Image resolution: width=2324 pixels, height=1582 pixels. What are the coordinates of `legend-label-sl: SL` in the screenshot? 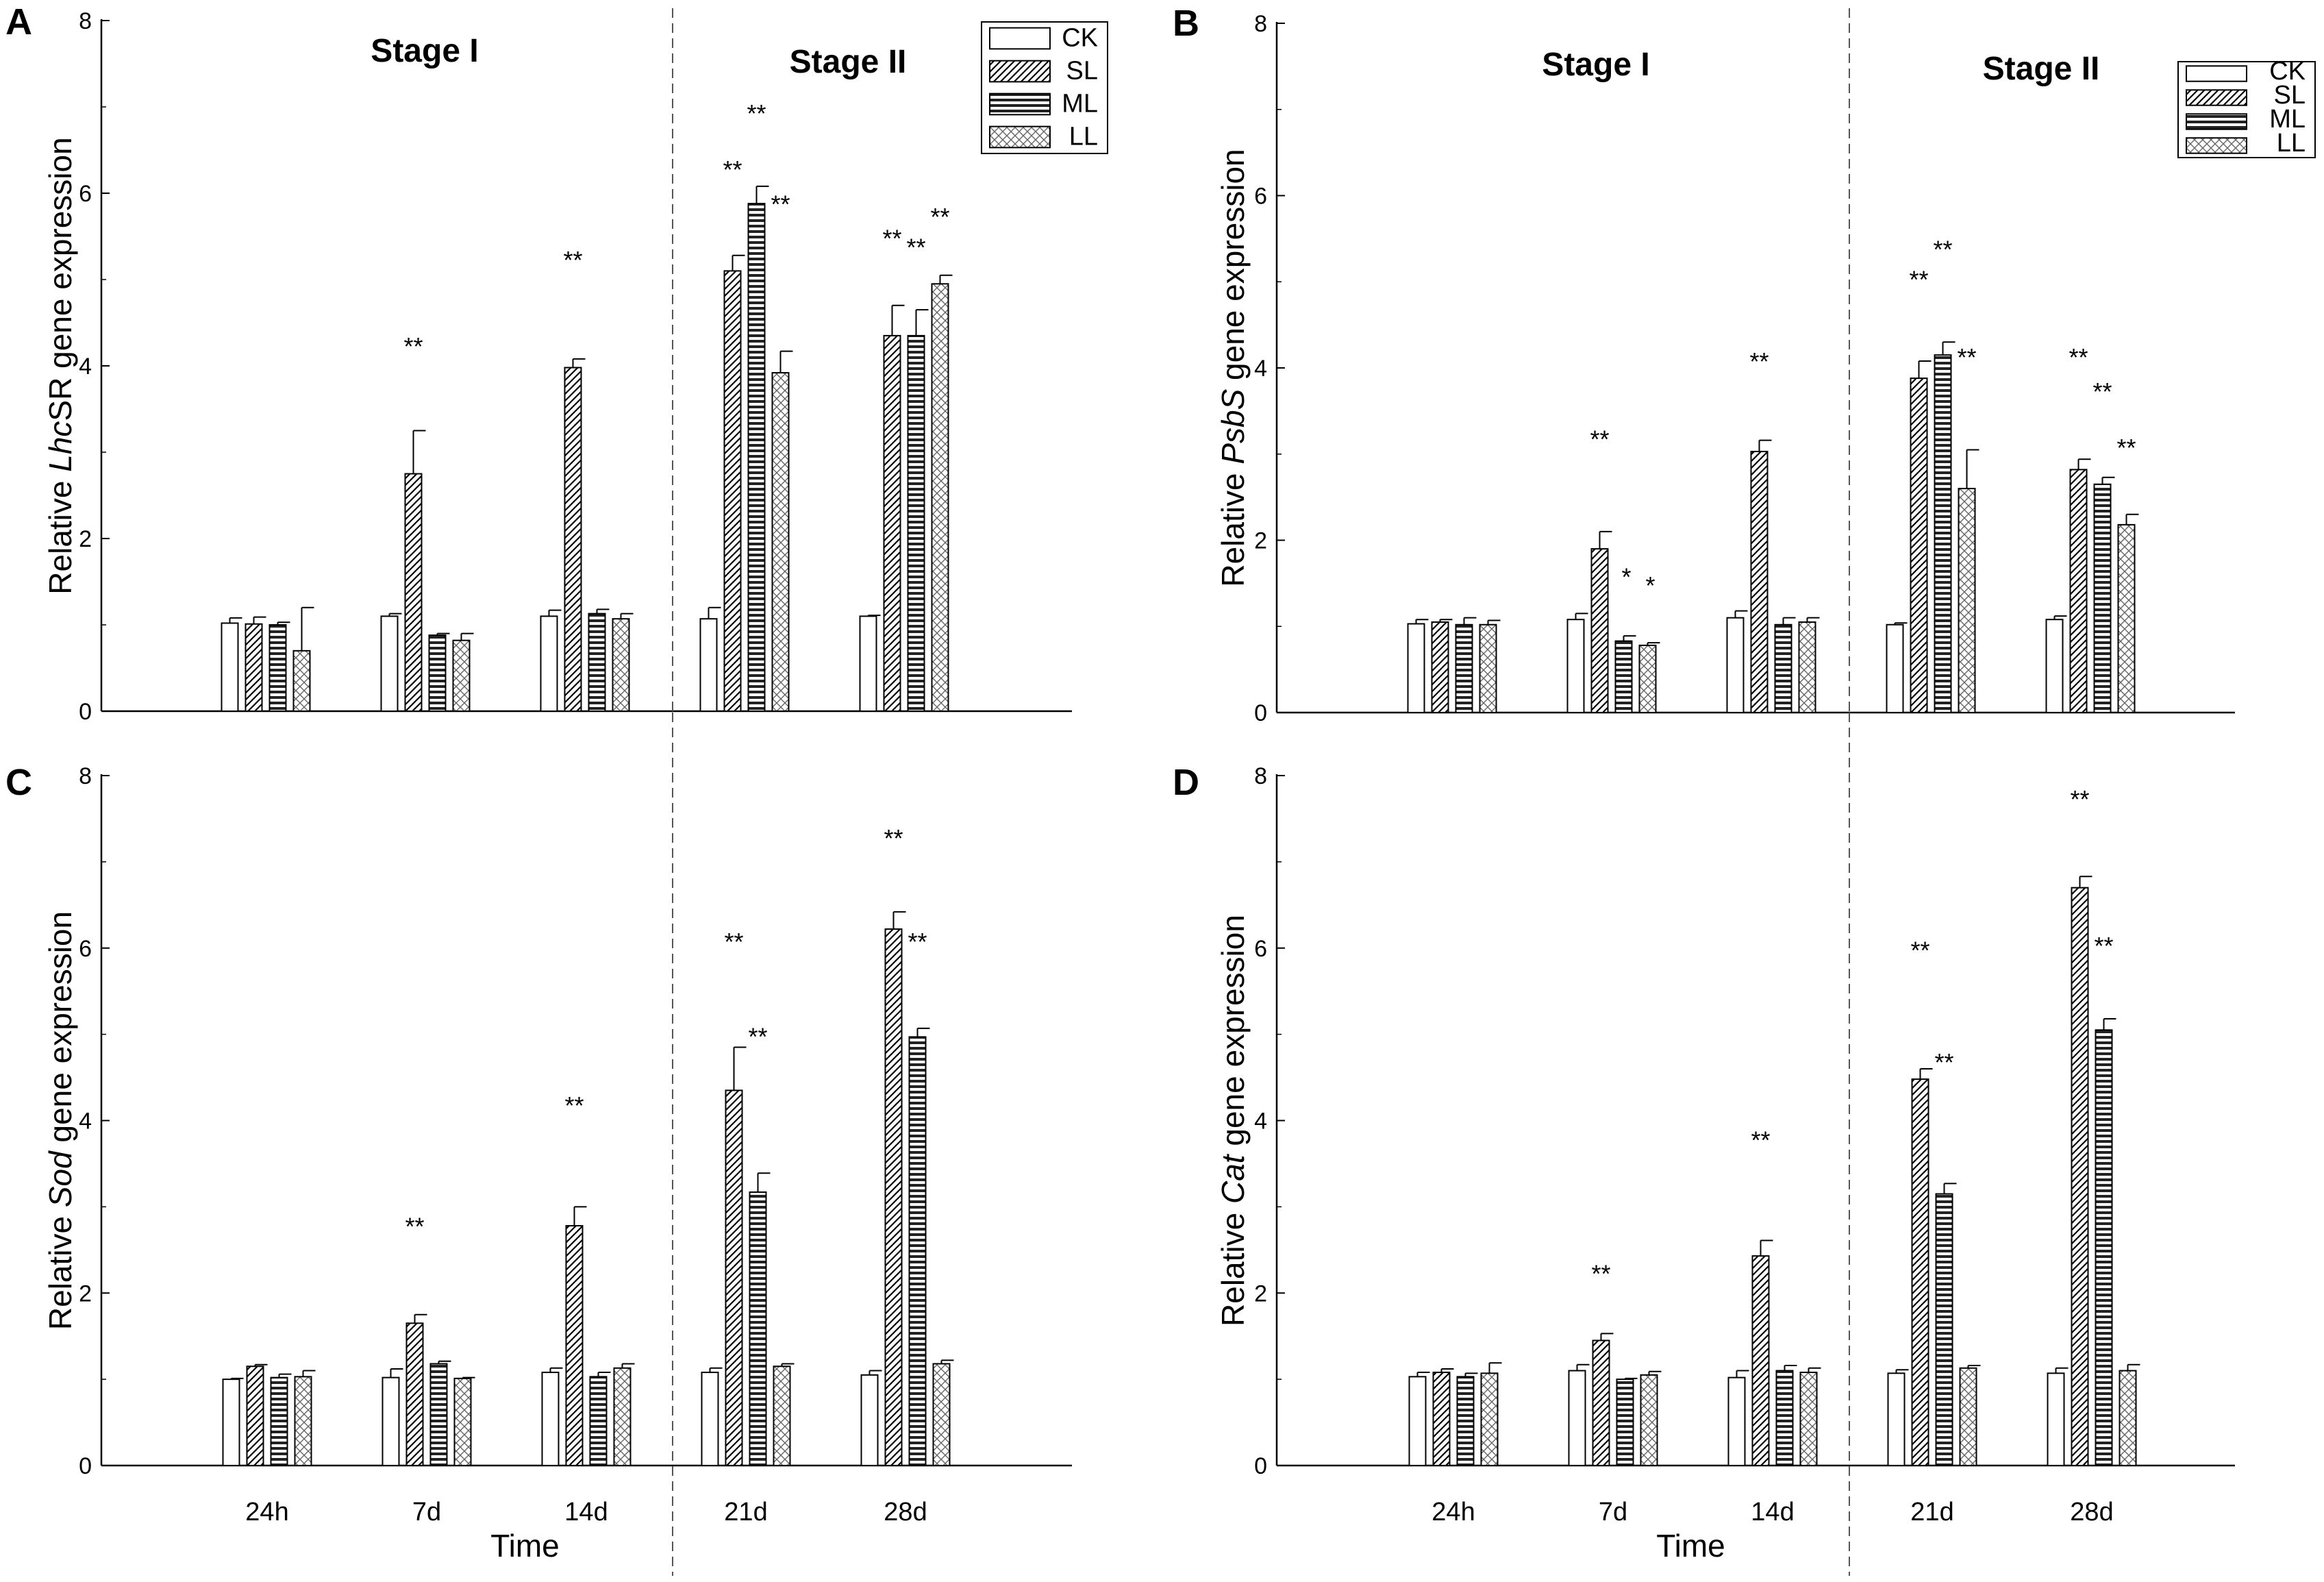 It's located at (1082, 71).